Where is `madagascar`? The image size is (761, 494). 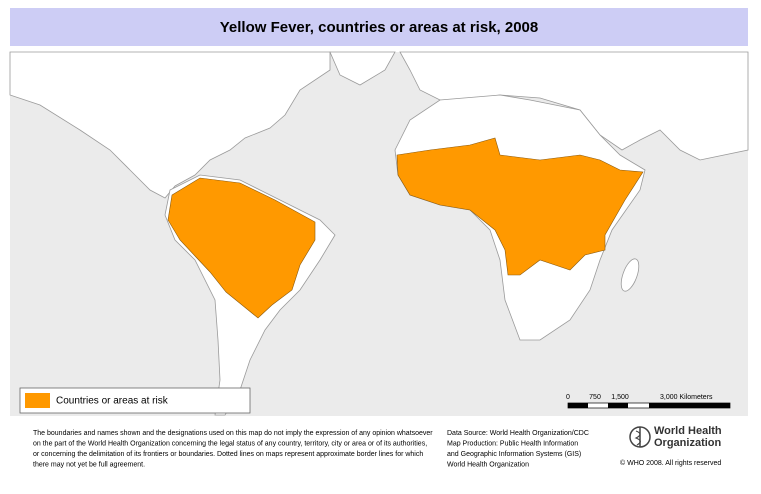 madagascar is located at coordinates (630, 275).